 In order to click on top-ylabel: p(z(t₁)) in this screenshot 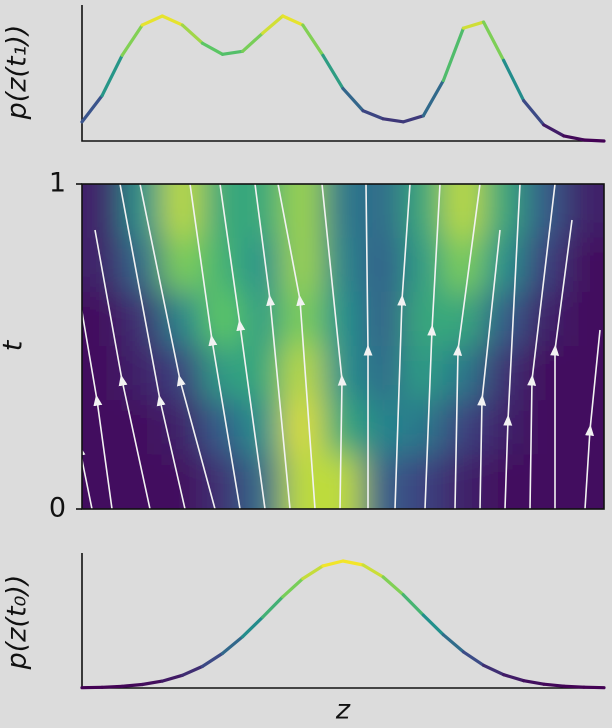, I will do `click(17, 73)`.